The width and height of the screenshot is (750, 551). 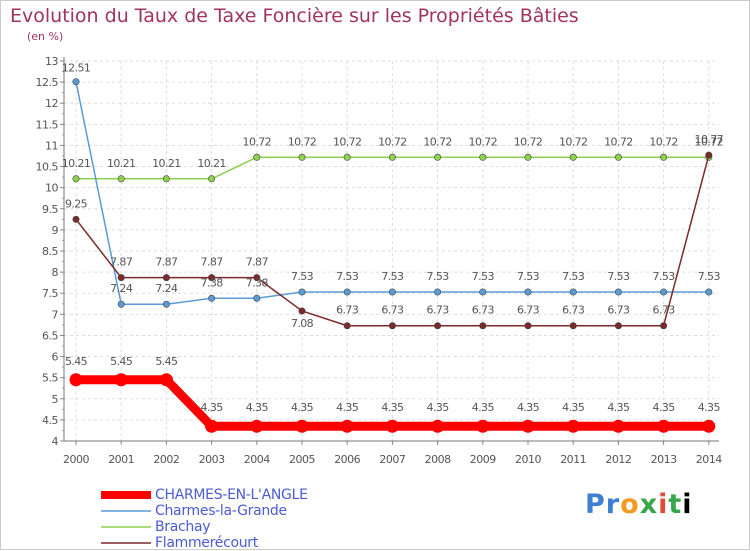 I want to click on x-tick-label: 2012, so click(x=618, y=459).